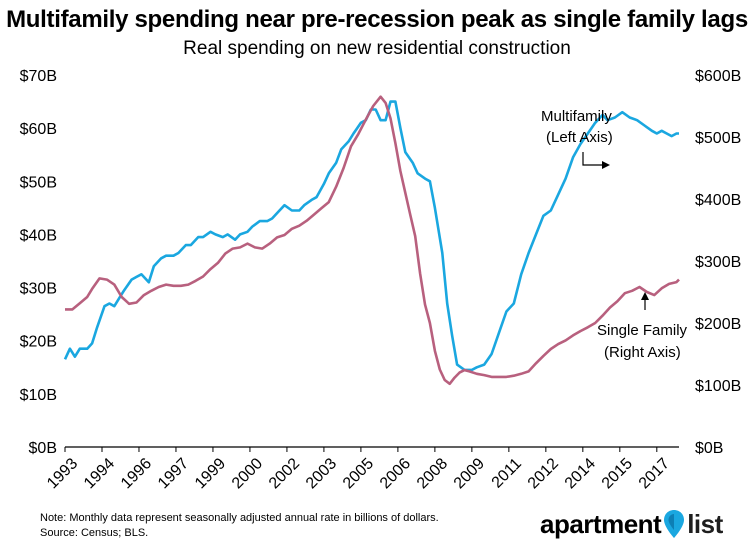 The image size is (754, 548). I want to click on x-tick-label: 2015, so click(617, 473).